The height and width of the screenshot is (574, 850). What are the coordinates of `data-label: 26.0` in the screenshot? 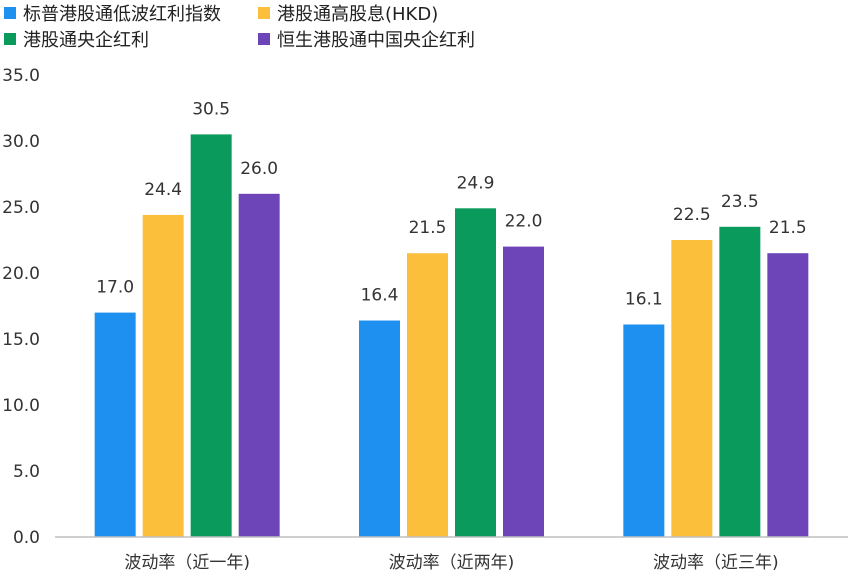 It's located at (259, 169).